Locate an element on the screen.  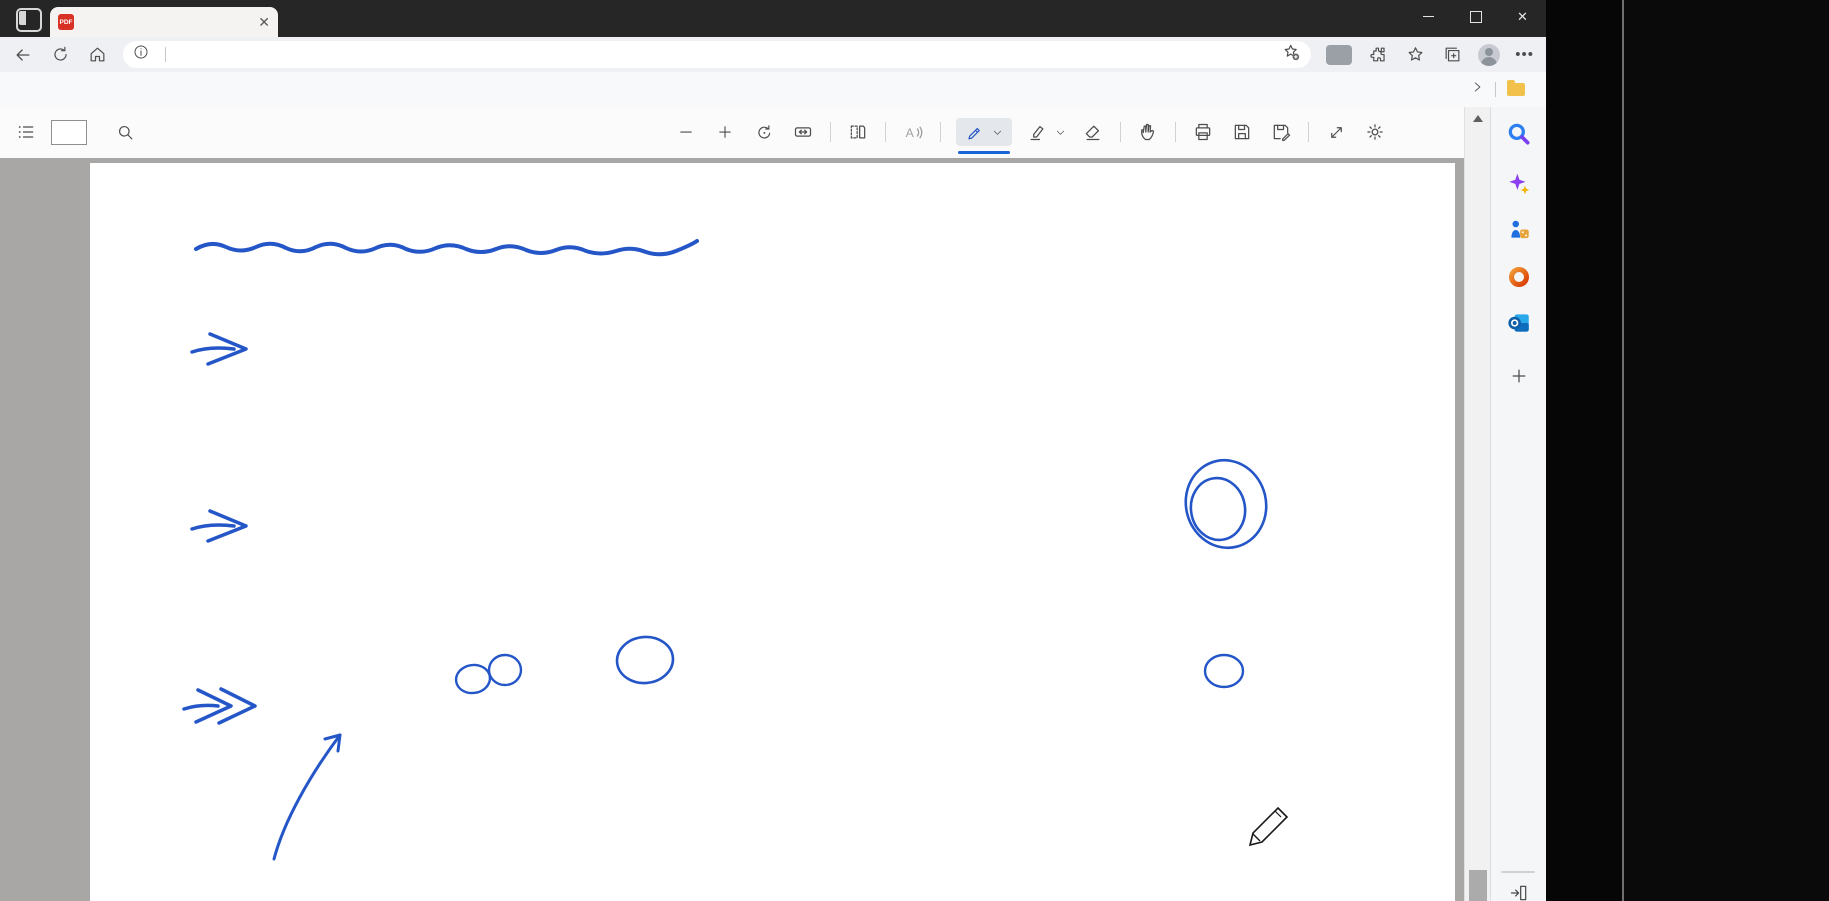
browser-menu-ellipsis-icon: ••• is located at coordinates (1524, 54).